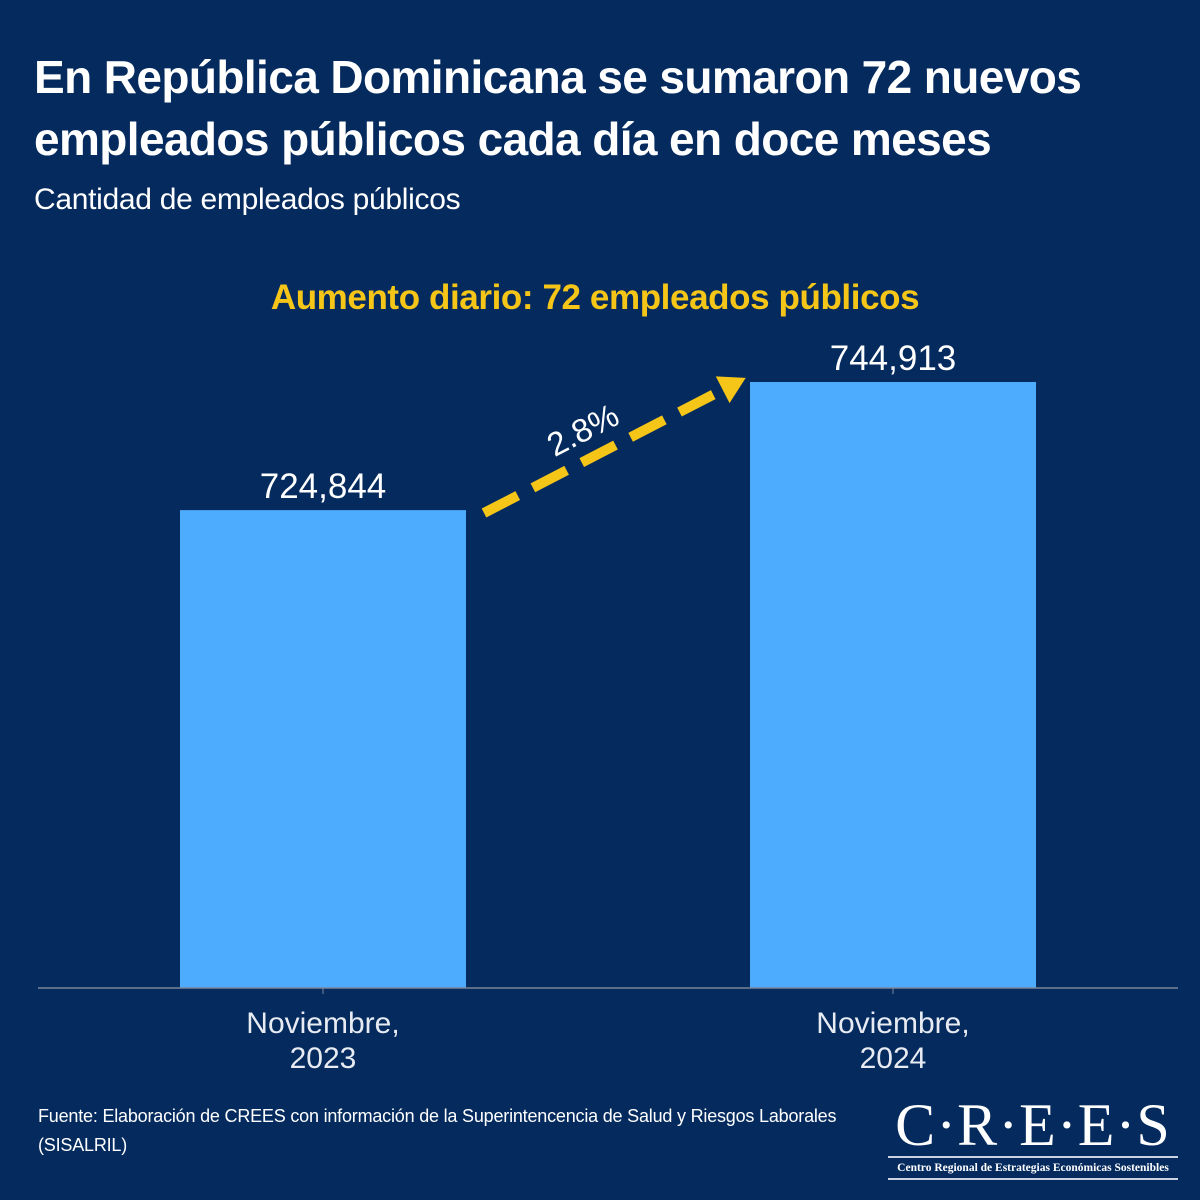 The width and height of the screenshot is (1200, 1200). What do you see at coordinates (730, 390) in the screenshot?
I see `growth-arrow-head` at bounding box center [730, 390].